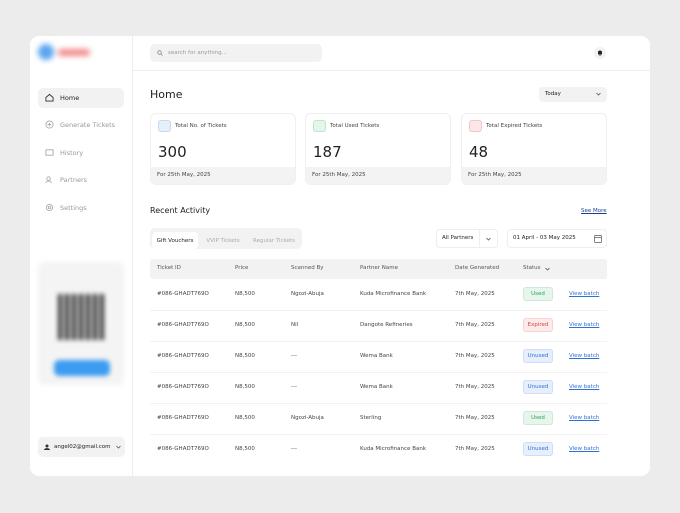  I want to click on table-cell: Kuda Microfinance Bank, so click(393, 448).